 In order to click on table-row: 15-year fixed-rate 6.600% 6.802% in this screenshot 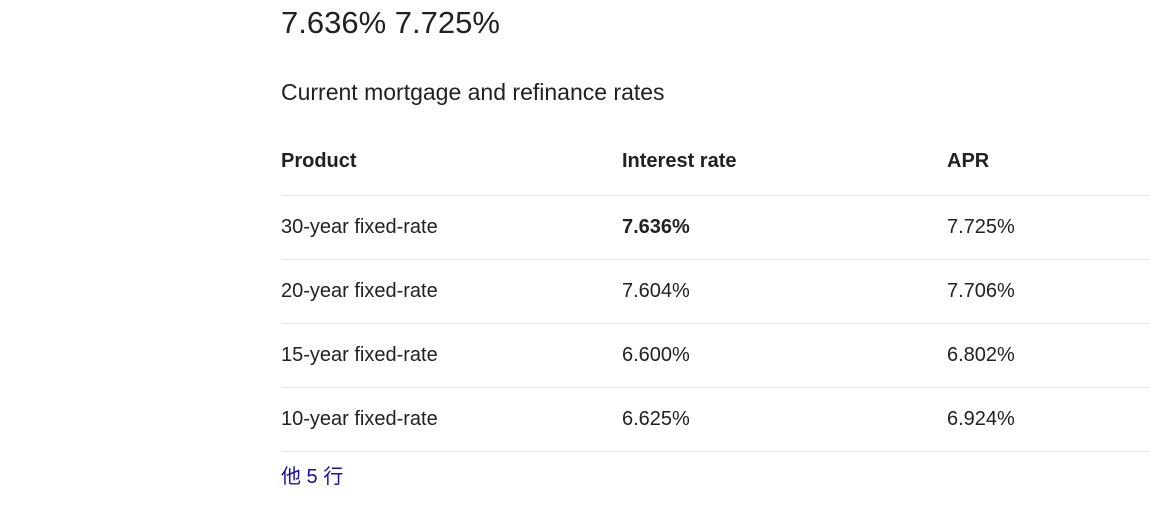, I will do `click(715, 355)`.